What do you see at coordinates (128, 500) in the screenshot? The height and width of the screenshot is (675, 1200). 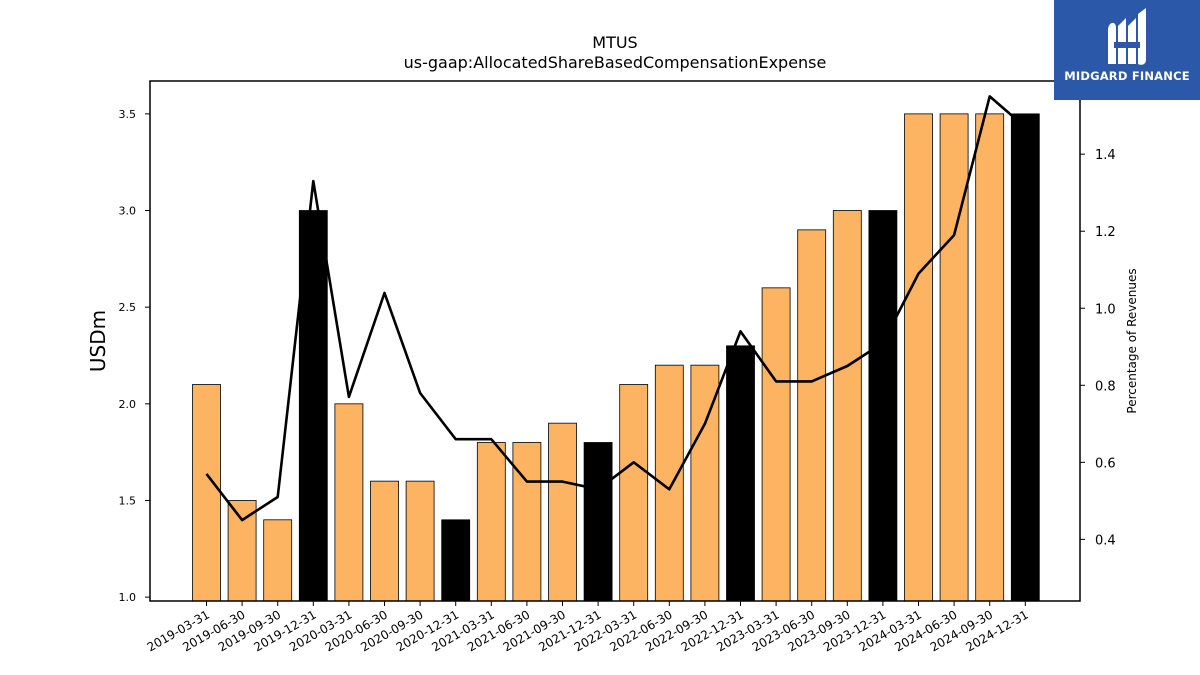 I see `y-tick-label: 1.5` at bounding box center [128, 500].